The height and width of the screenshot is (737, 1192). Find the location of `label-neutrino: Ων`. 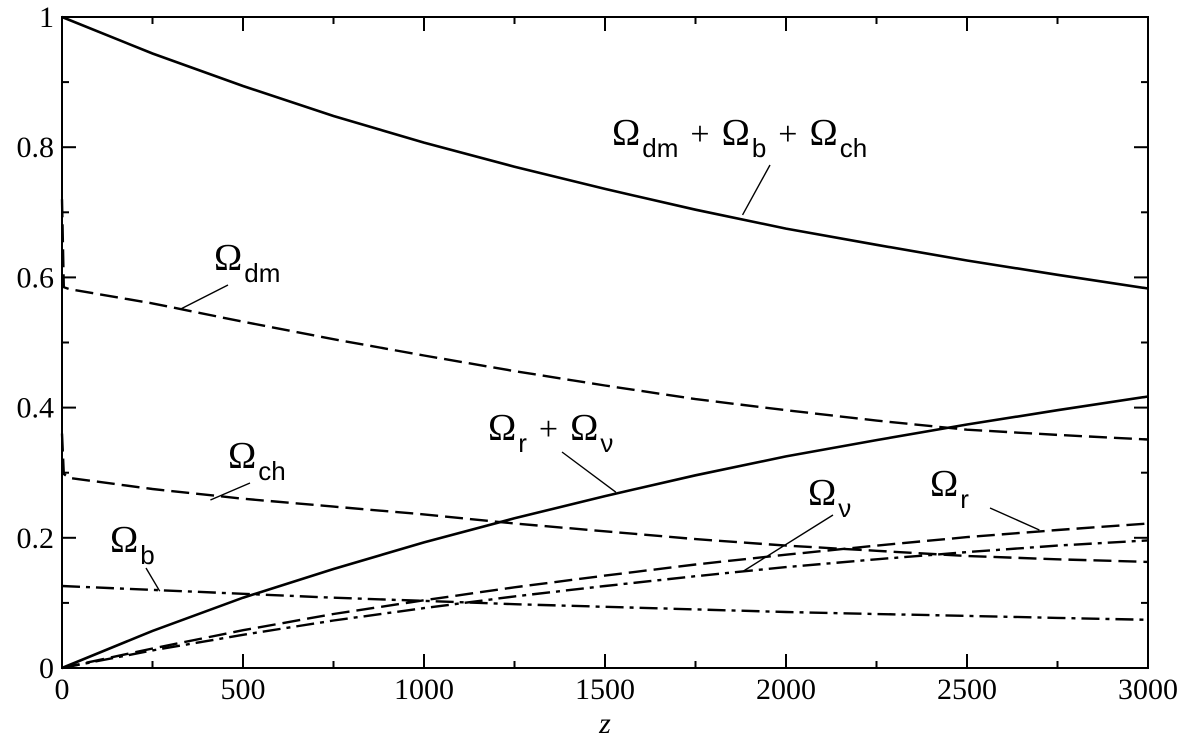

label-neutrino: Ων is located at coordinates (829, 497).